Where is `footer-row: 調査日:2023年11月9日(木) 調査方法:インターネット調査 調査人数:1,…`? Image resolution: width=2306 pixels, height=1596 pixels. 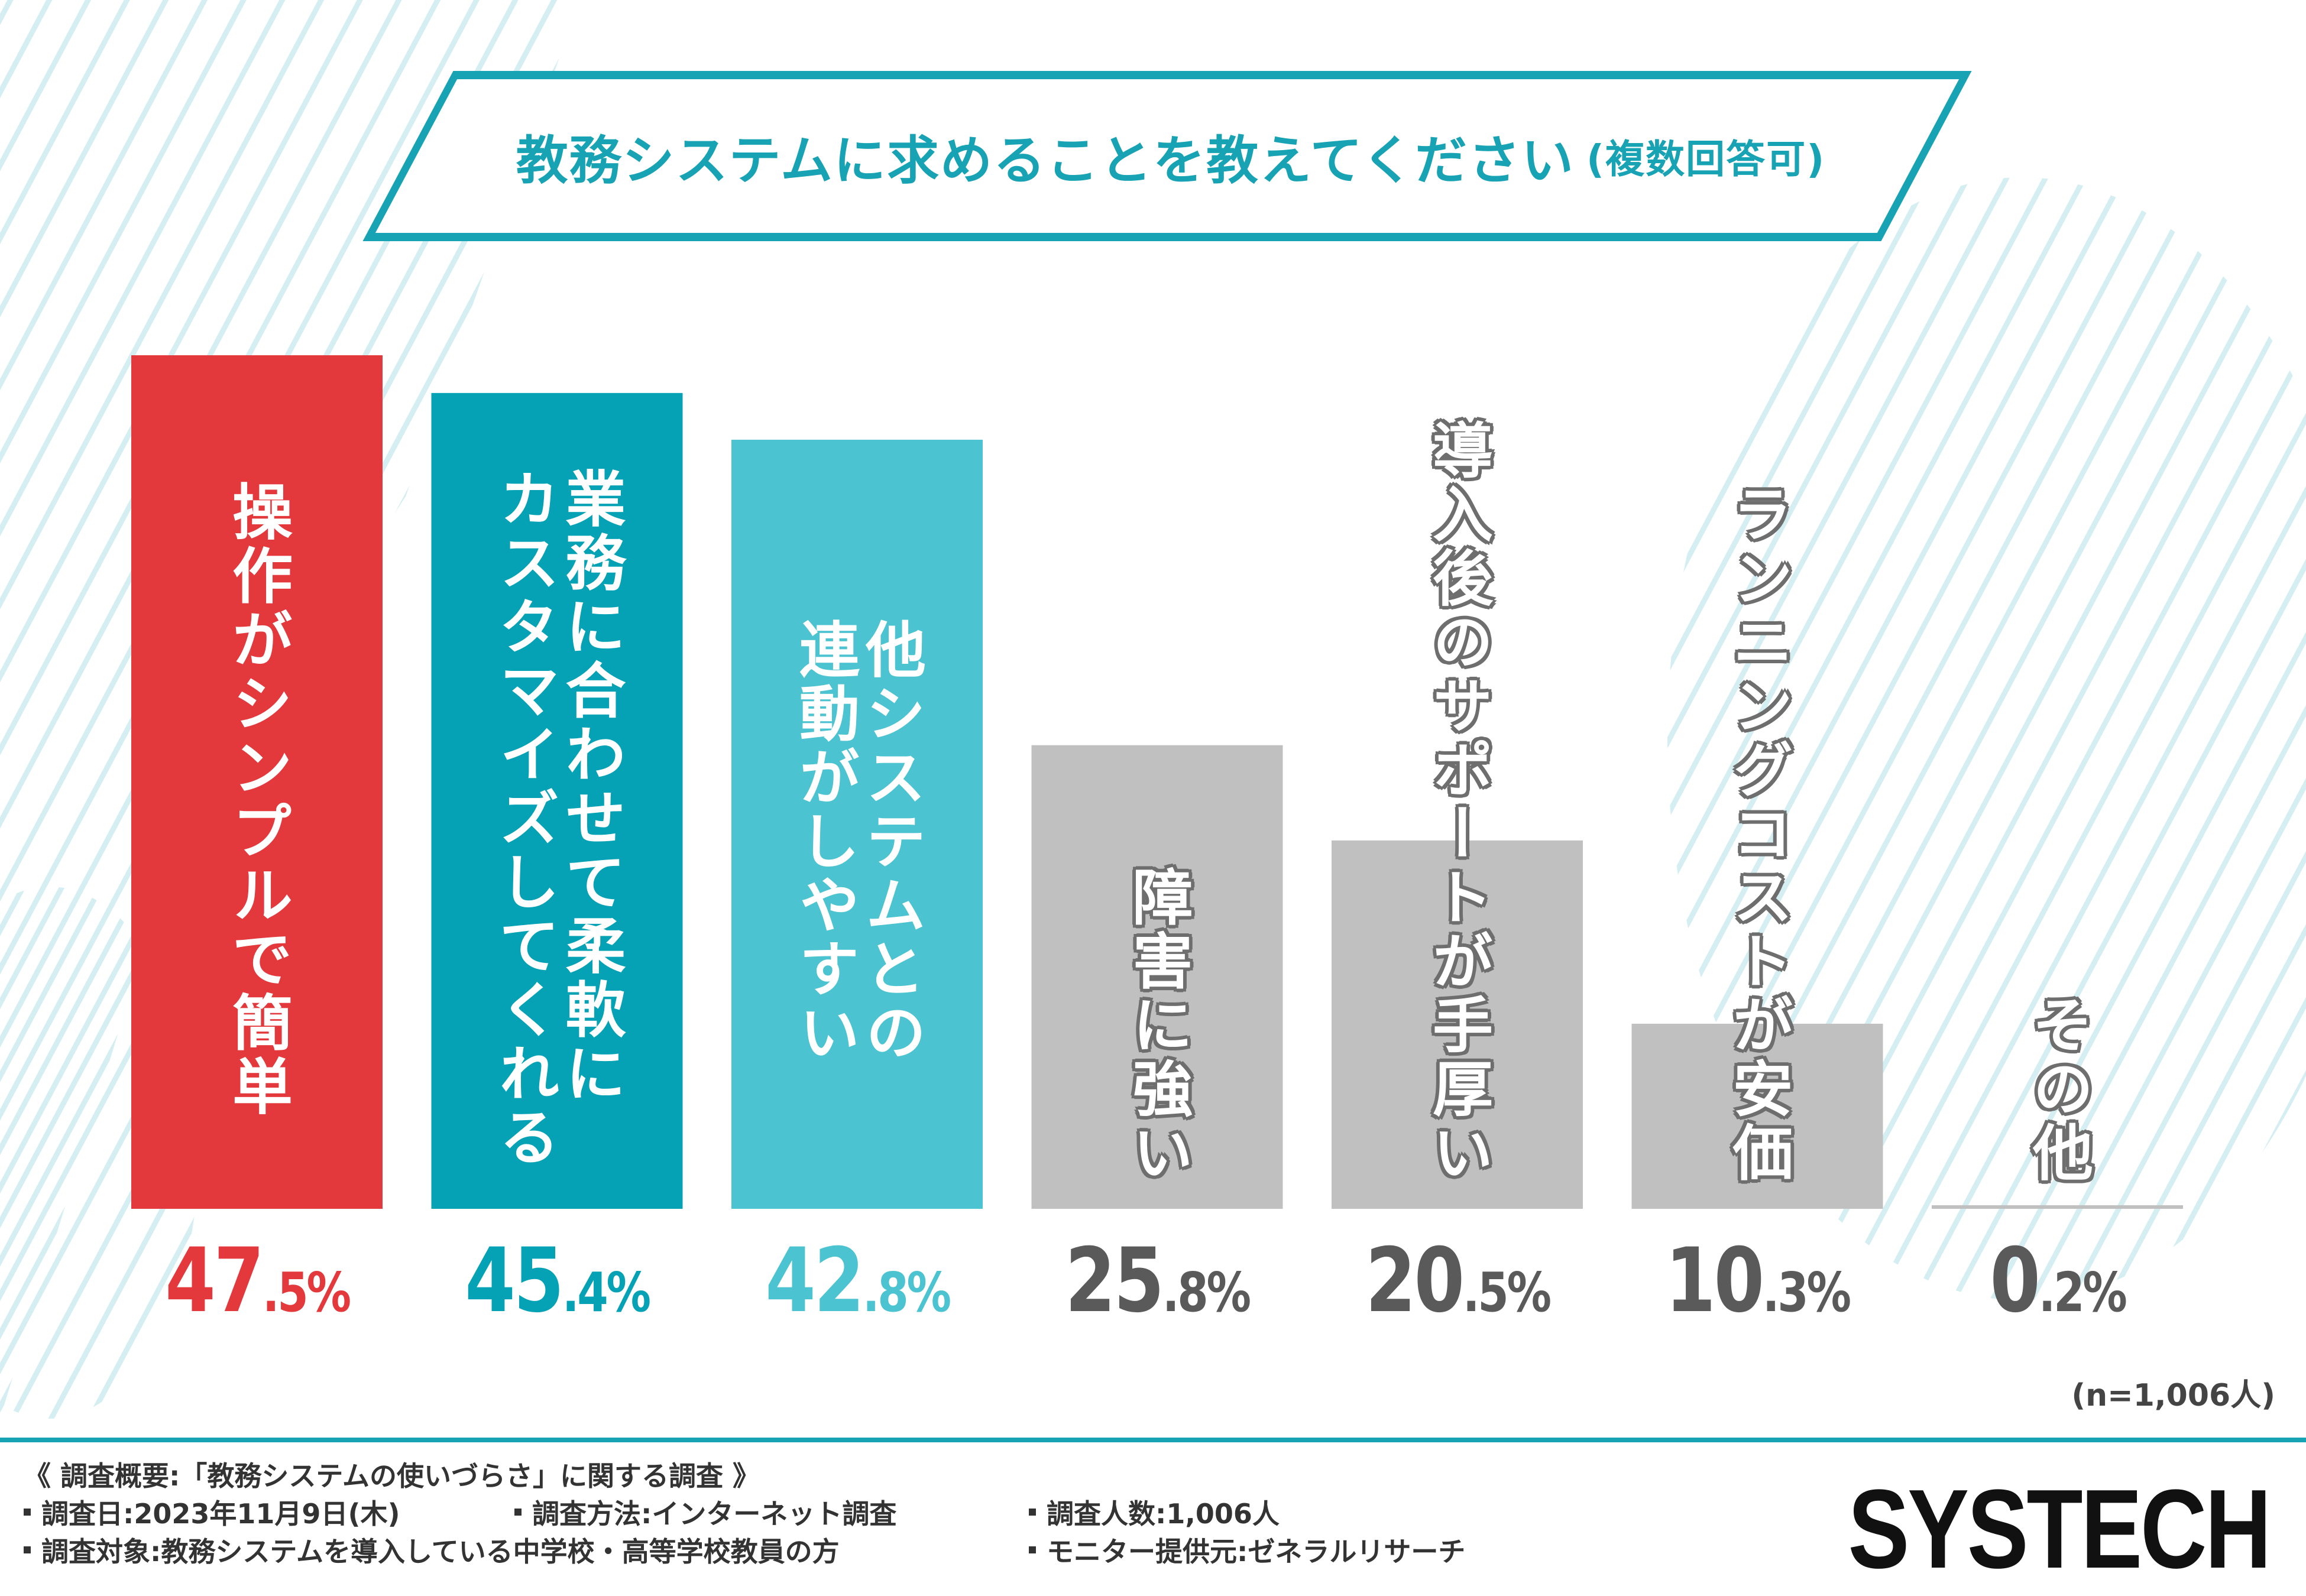 footer-row: 調査日:2023年11月9日(木) 調査方法:インターネット調査 調査人数:1,… is located at coordinates (744, 1512).